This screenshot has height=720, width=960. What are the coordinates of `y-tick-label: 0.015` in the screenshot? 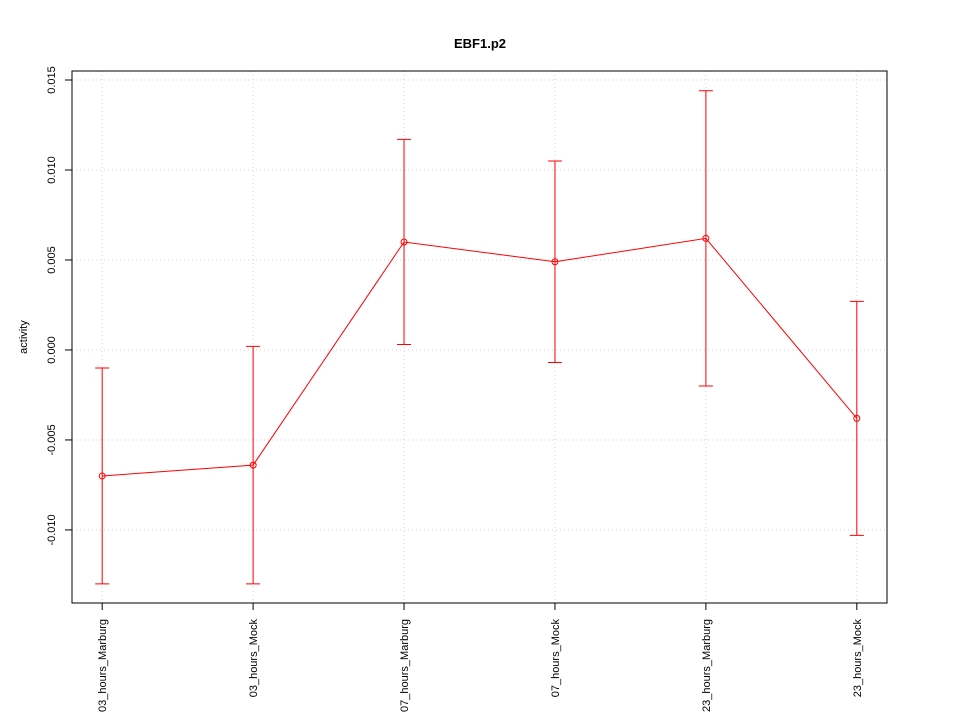 It's located at (52, 80).